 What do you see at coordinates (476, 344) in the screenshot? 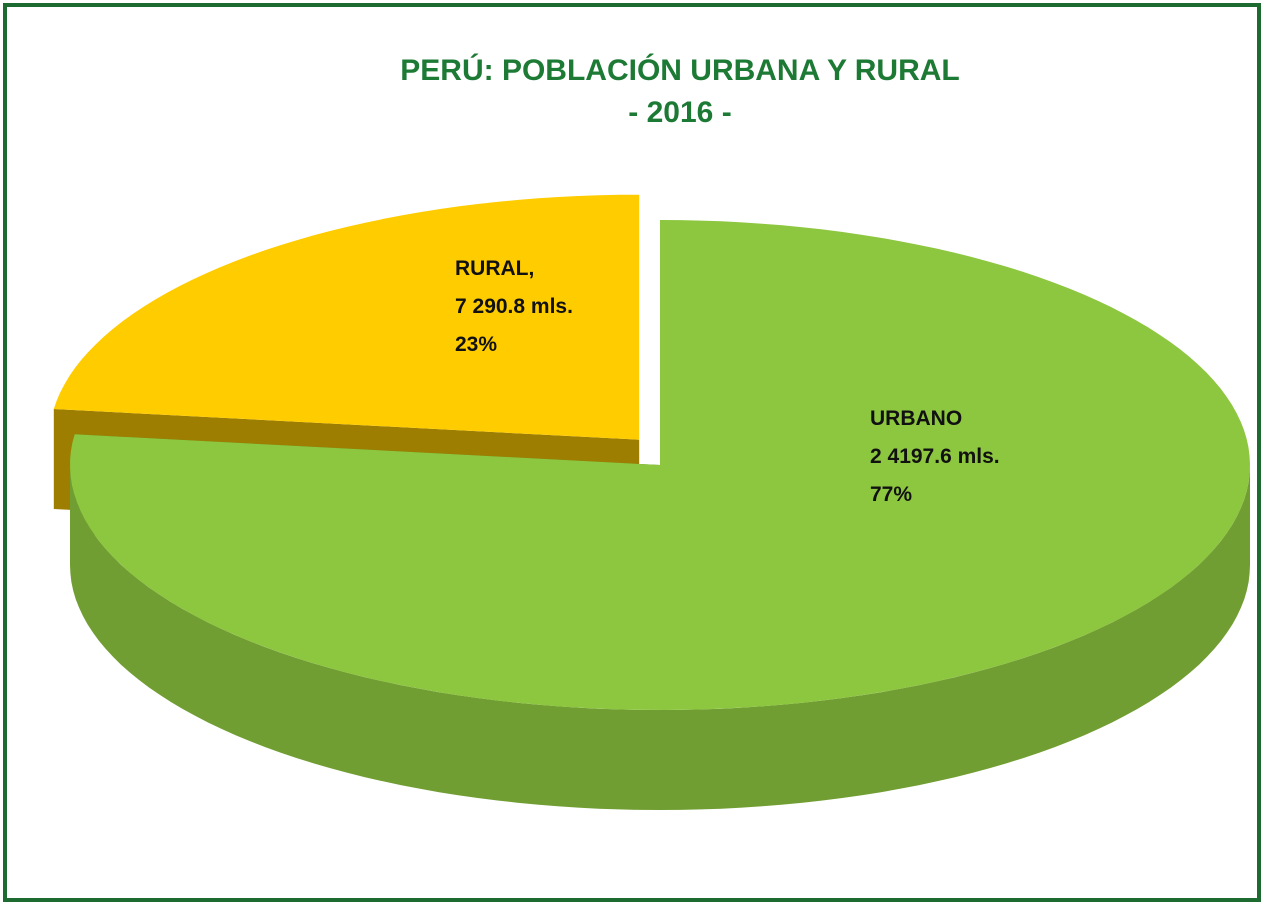
I see `slice-value-label: 23%` at bounding box center [476, 344].